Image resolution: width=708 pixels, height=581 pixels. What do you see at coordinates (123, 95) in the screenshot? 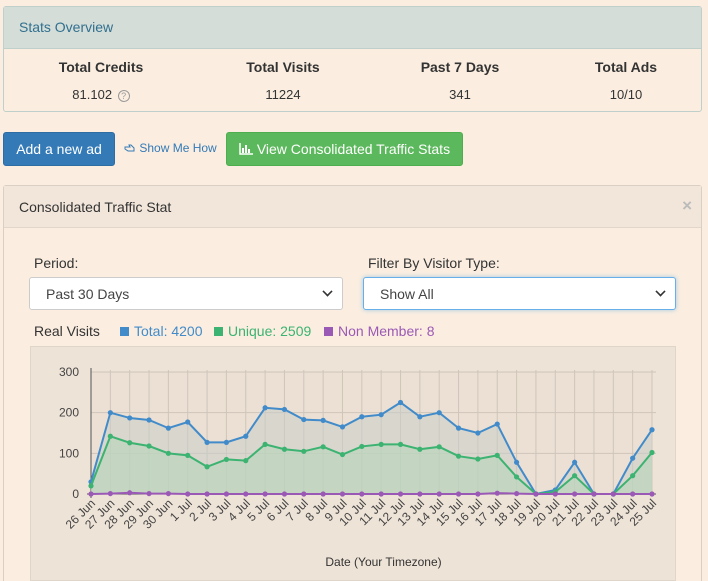
I see `help-icon: ?` at bounding box center [123, 95].